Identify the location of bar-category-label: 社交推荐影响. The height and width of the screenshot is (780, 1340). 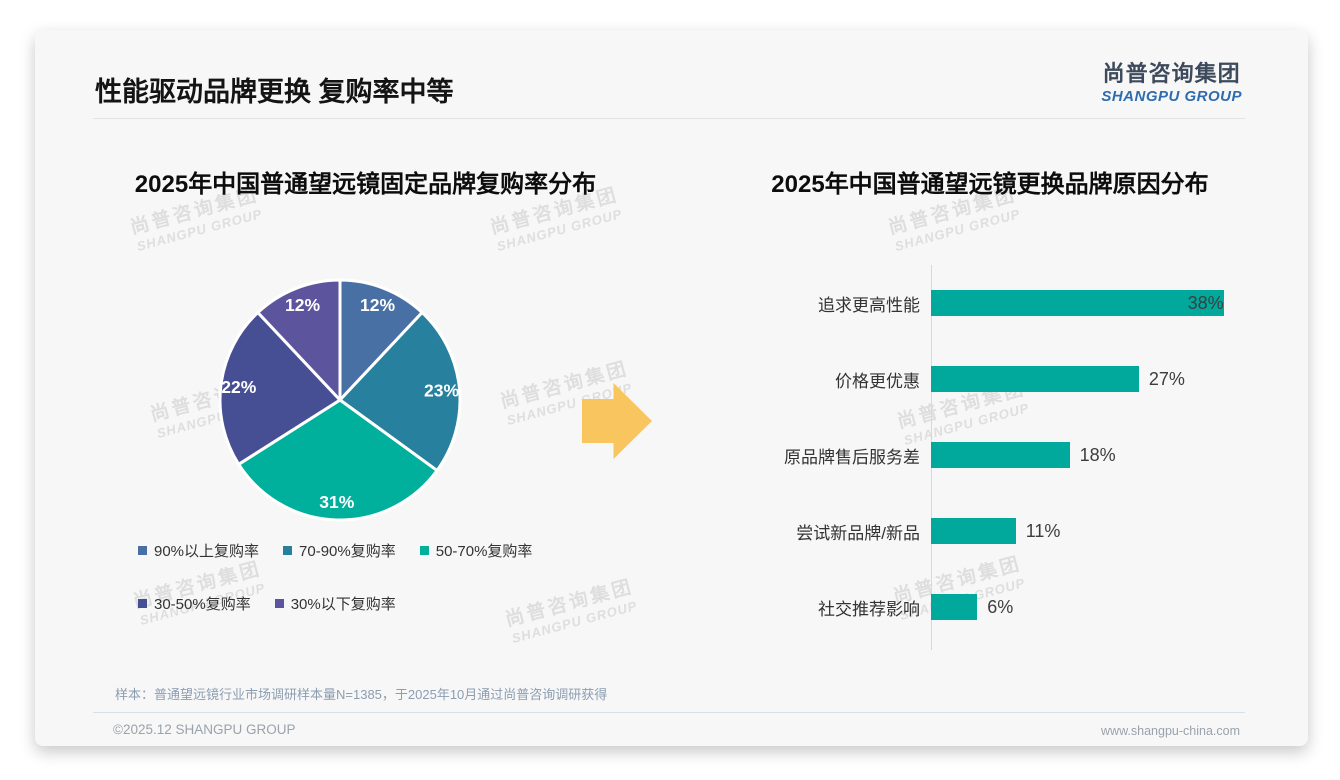
(869, 609).